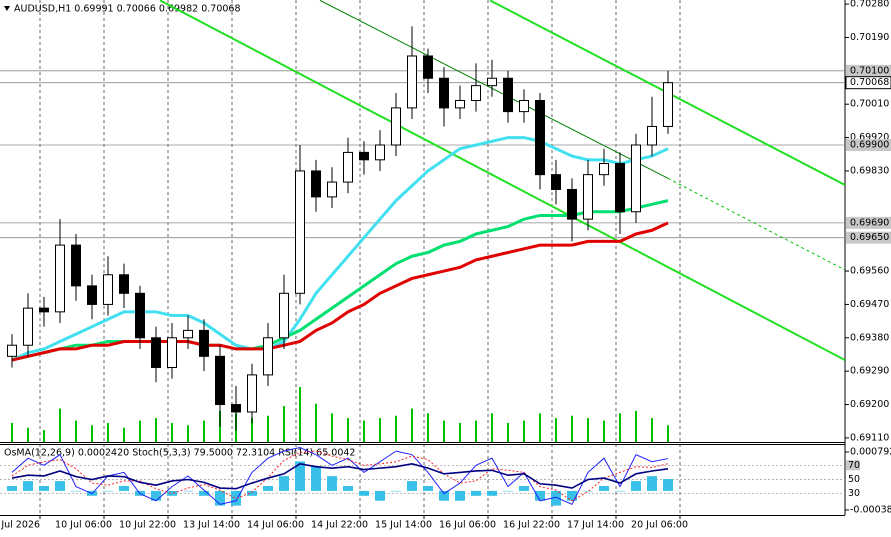  I want to click on x-tick-label: 10 Jul 22:00, so click(147, 525).